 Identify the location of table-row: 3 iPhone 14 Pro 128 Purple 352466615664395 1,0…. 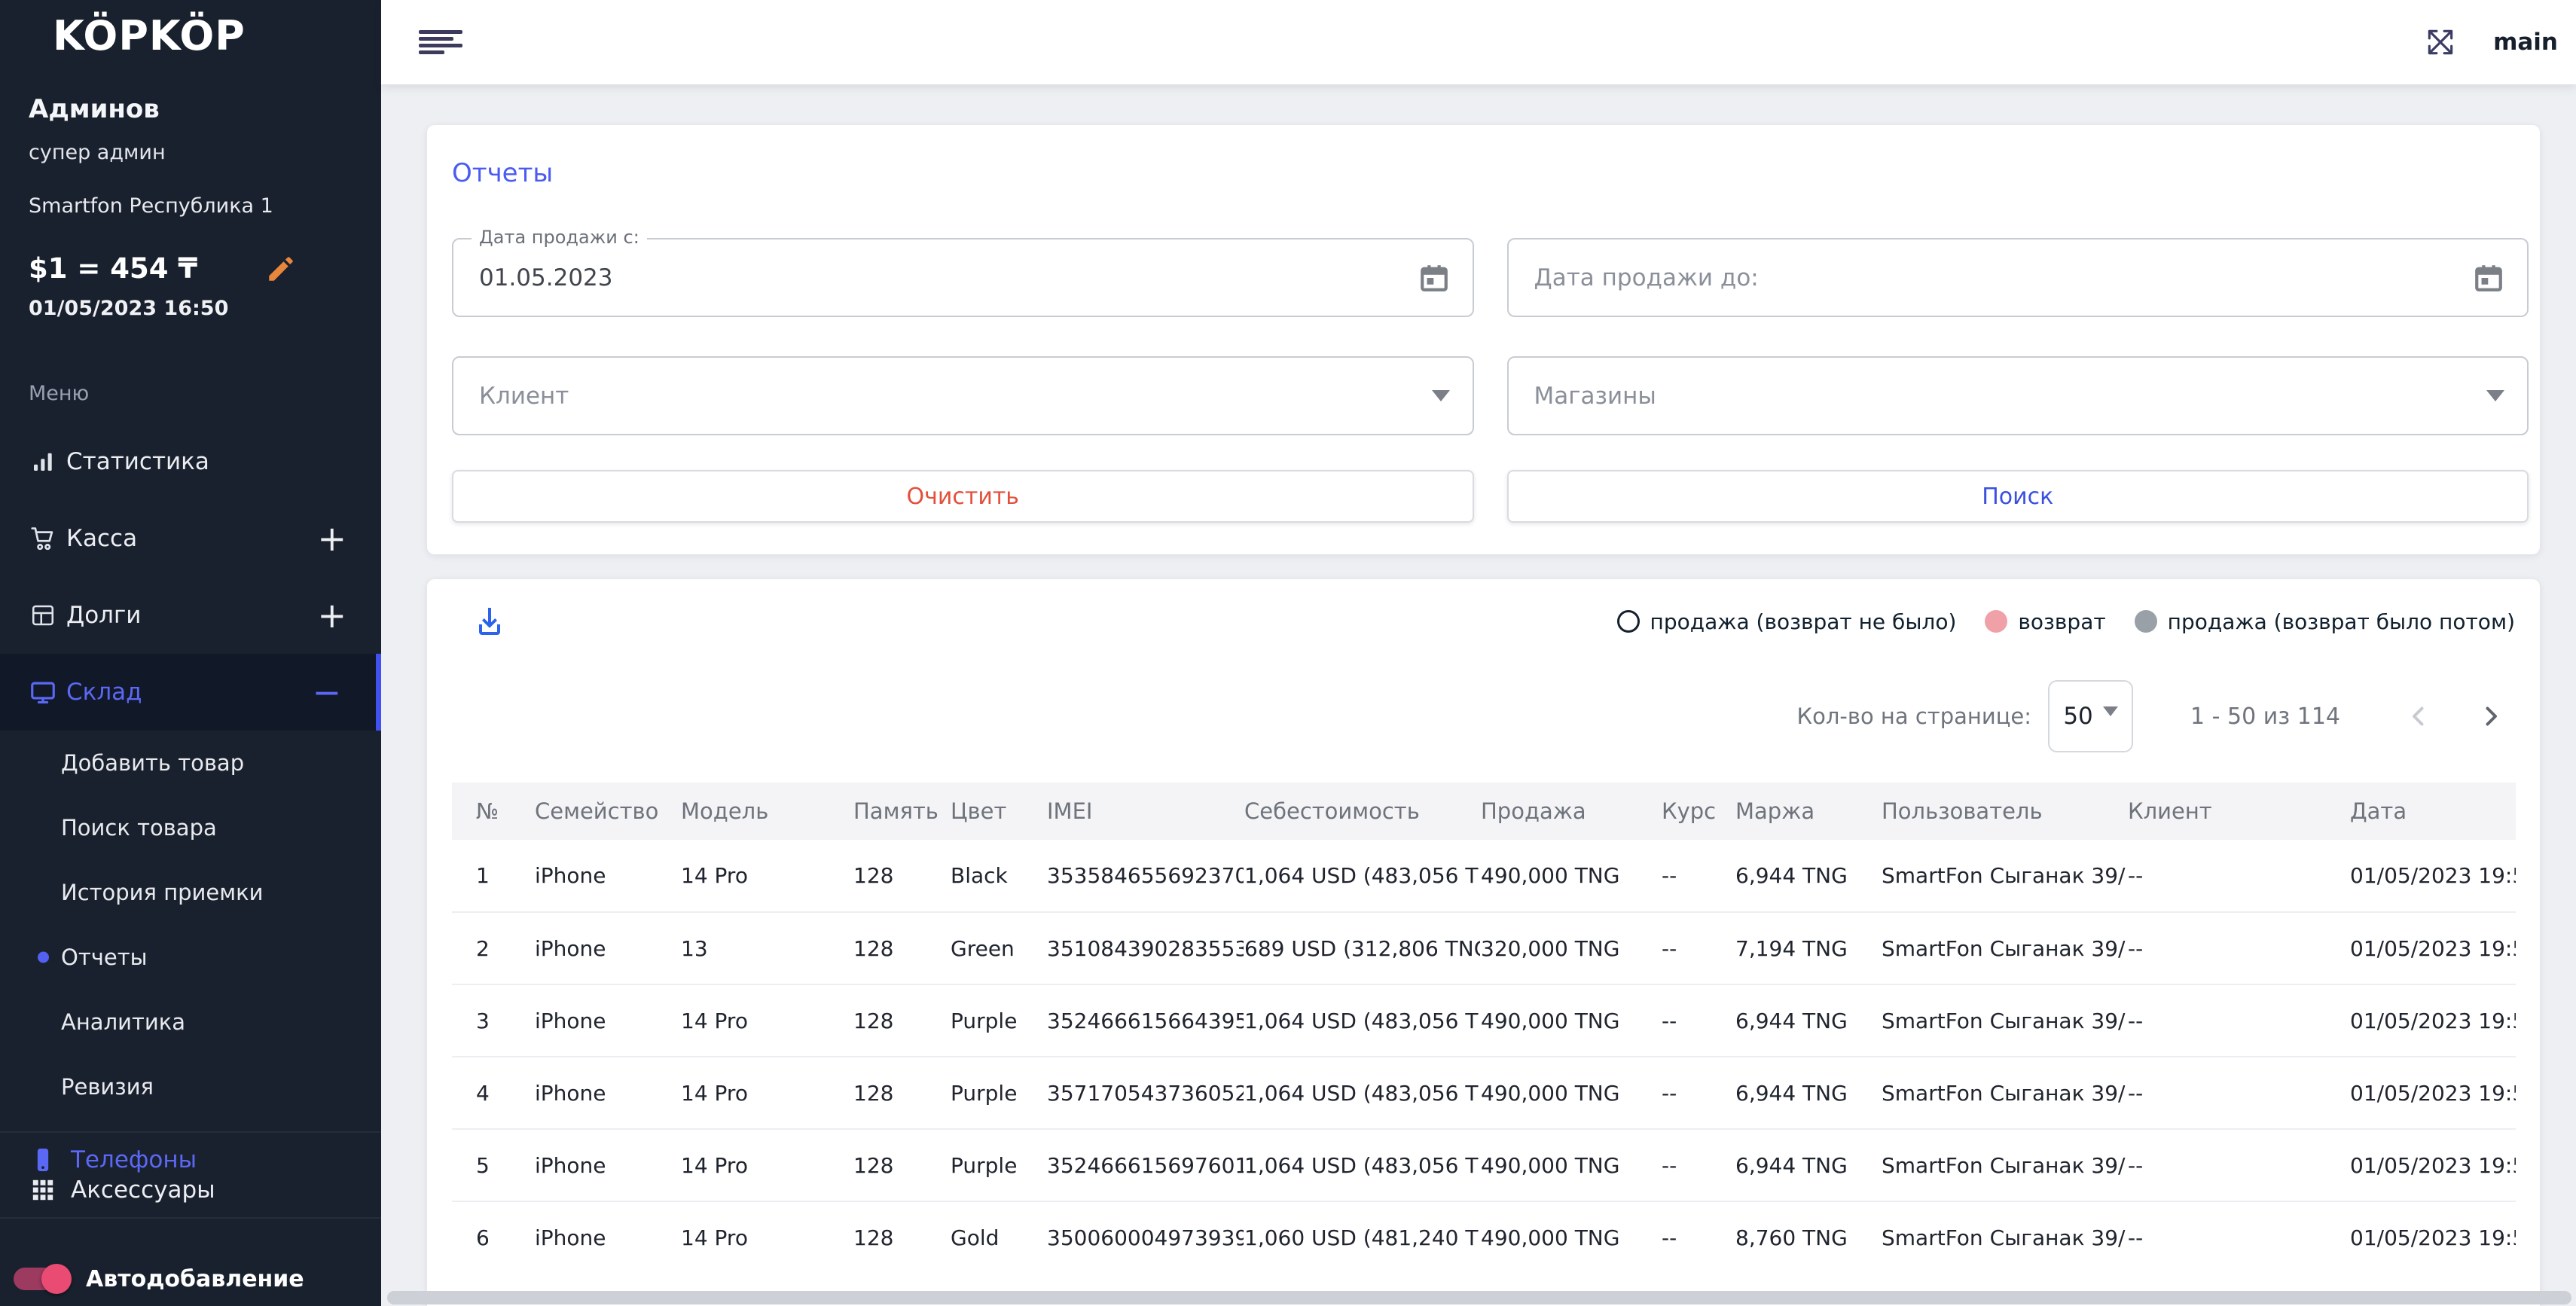
(1484, 1020).